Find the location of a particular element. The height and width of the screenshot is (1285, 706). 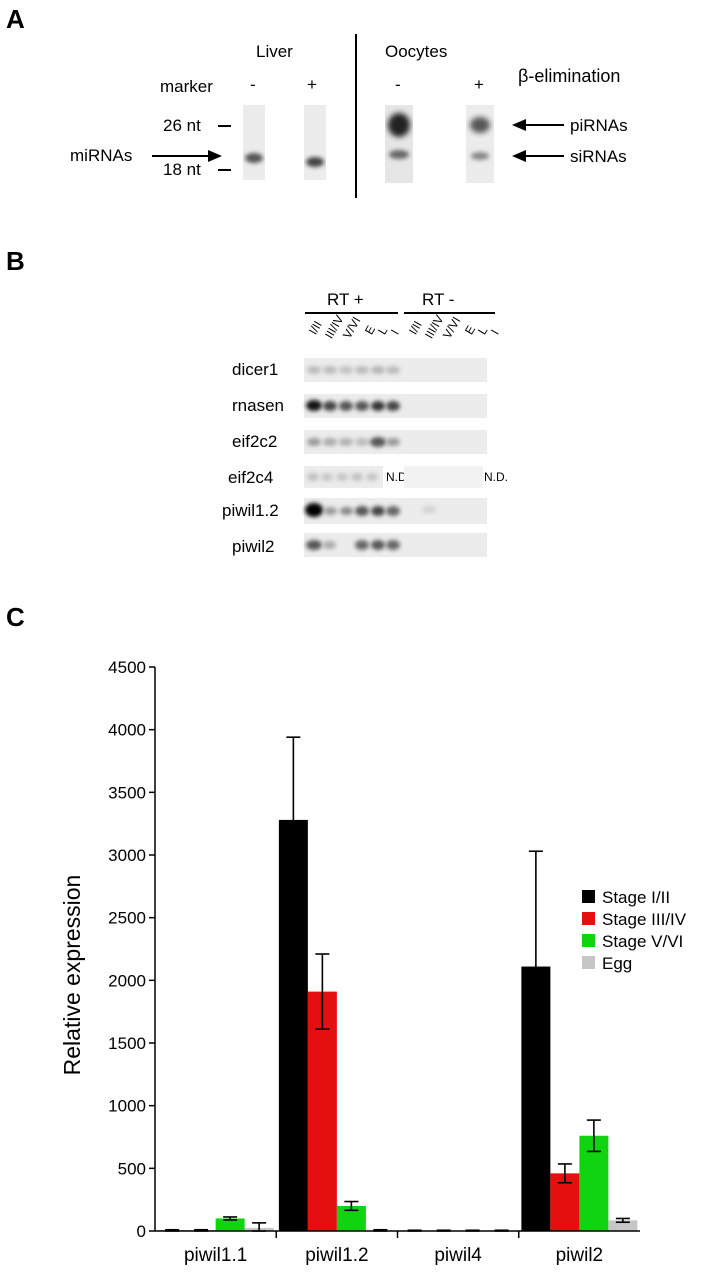

gene-label-piwil2: piwil2 is located at coordinates (253, 546).